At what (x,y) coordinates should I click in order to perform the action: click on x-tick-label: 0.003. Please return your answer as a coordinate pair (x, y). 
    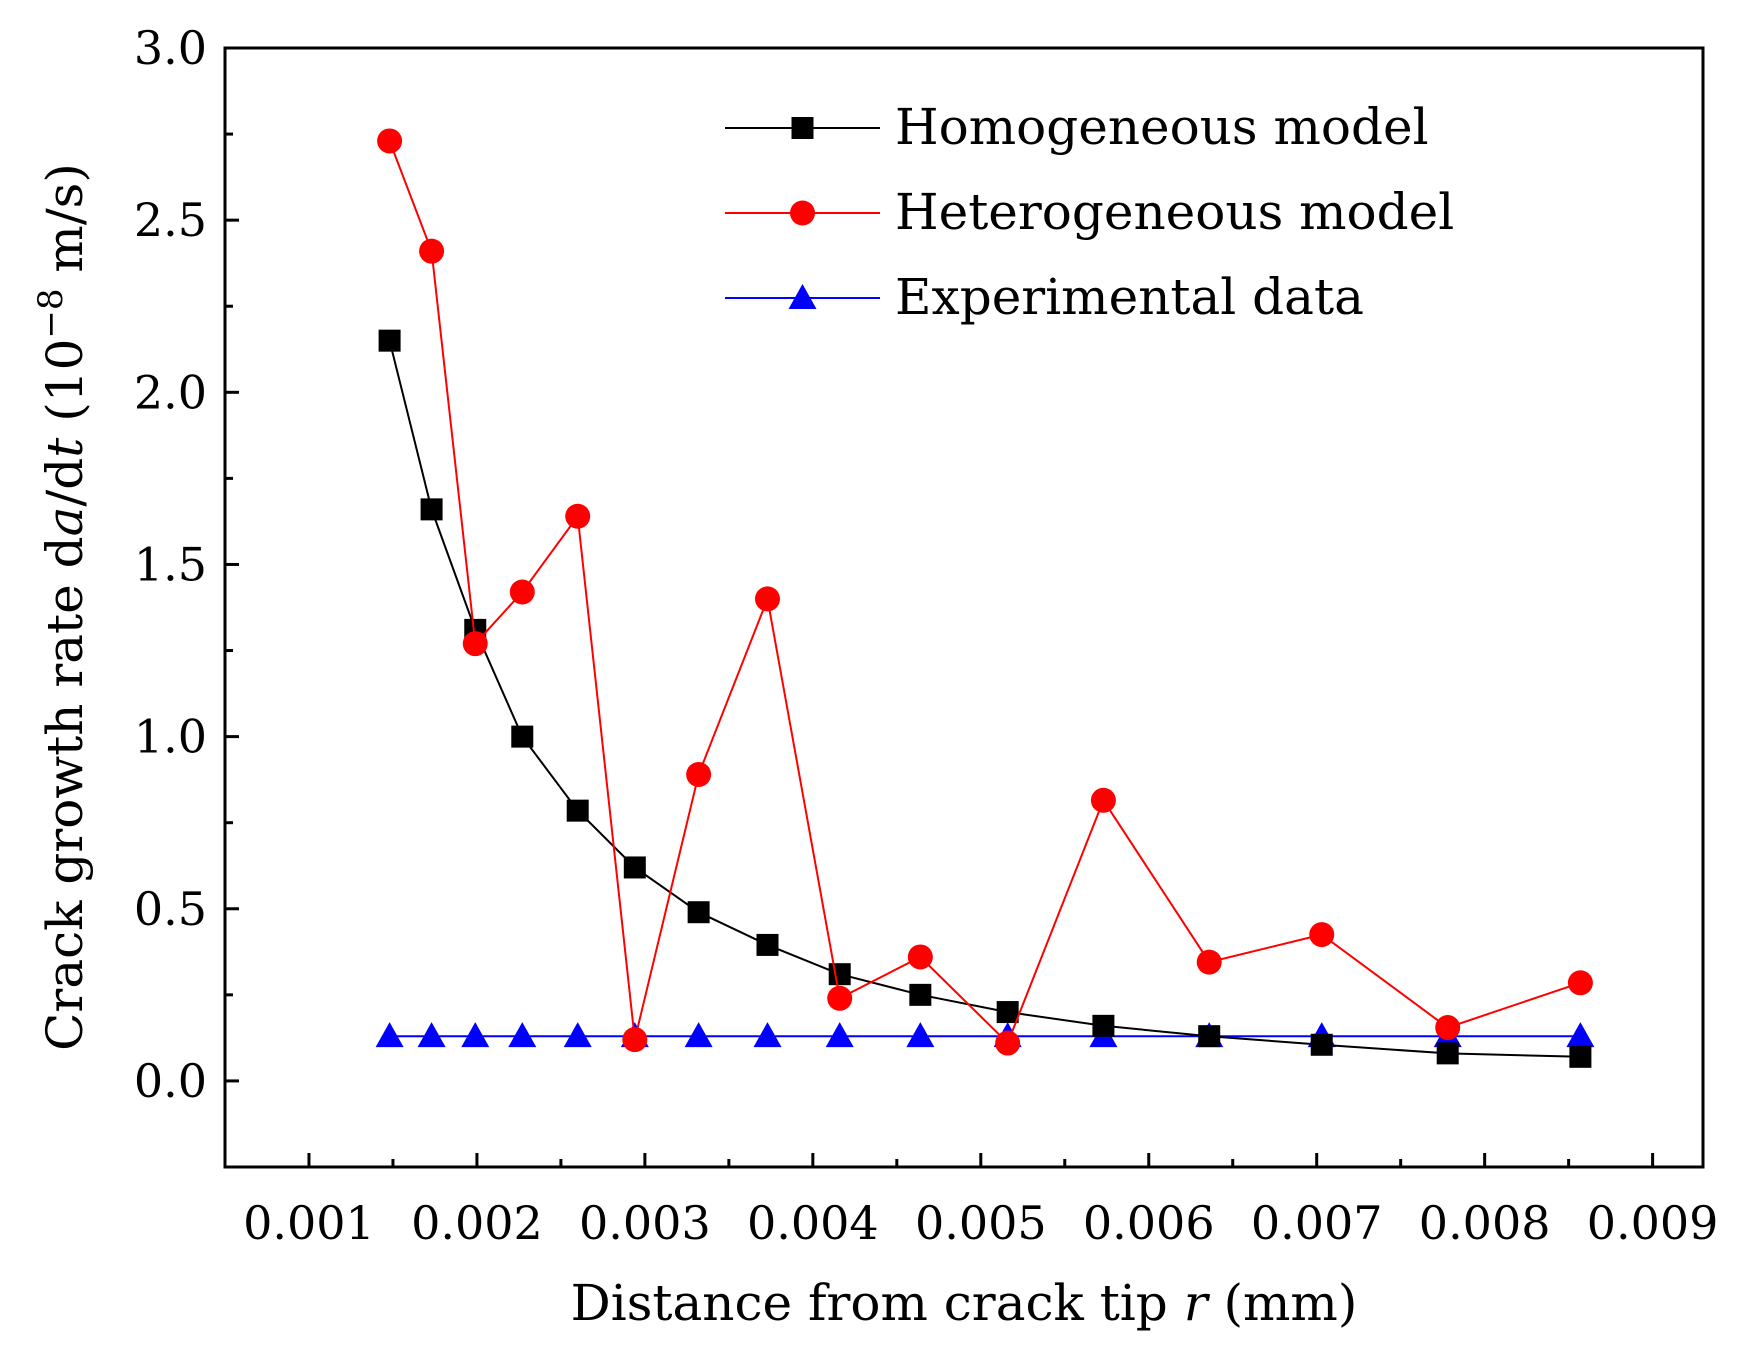
    Looking at the image, I should click on (645, 1223).